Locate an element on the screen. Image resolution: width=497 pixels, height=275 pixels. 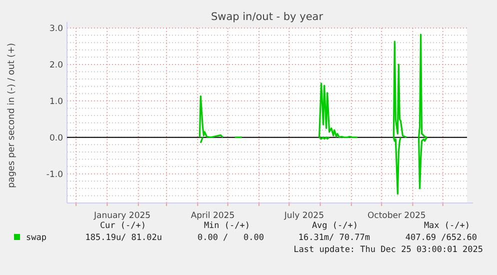
y-tick-label: 1.0 is located at coordinates (56, 101).